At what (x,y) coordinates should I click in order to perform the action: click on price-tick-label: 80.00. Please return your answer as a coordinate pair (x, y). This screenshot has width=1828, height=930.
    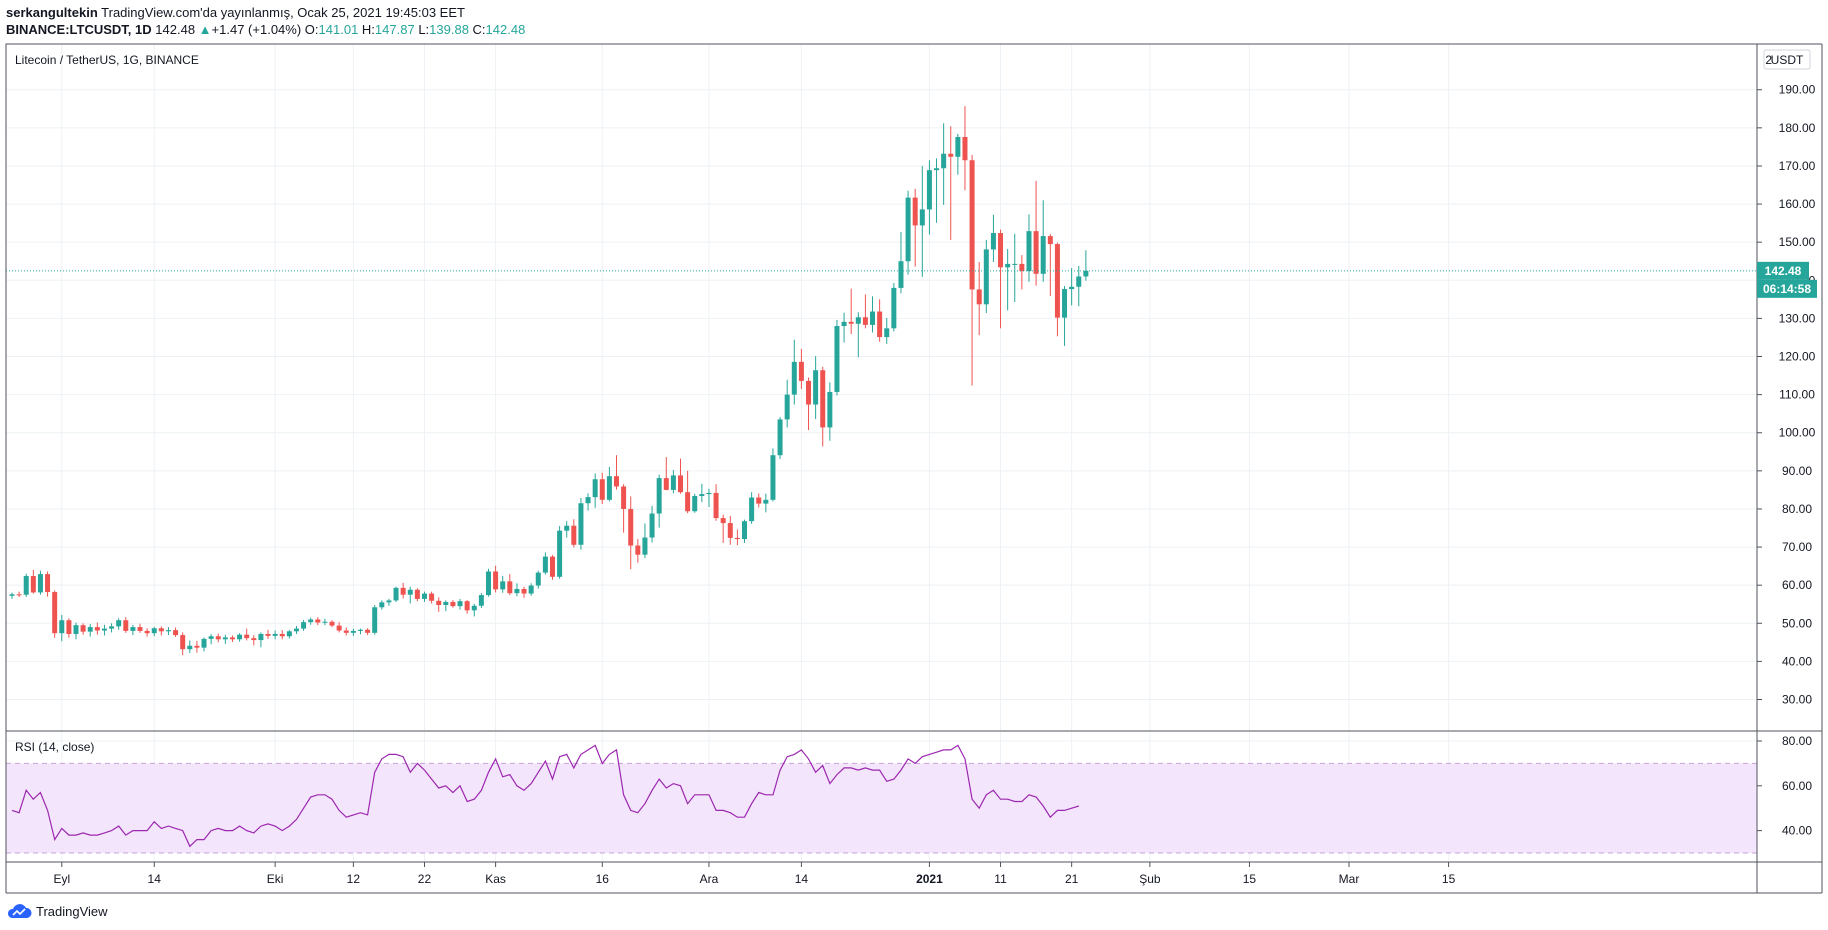
    Looking at the image, I should click on (1797, 509).